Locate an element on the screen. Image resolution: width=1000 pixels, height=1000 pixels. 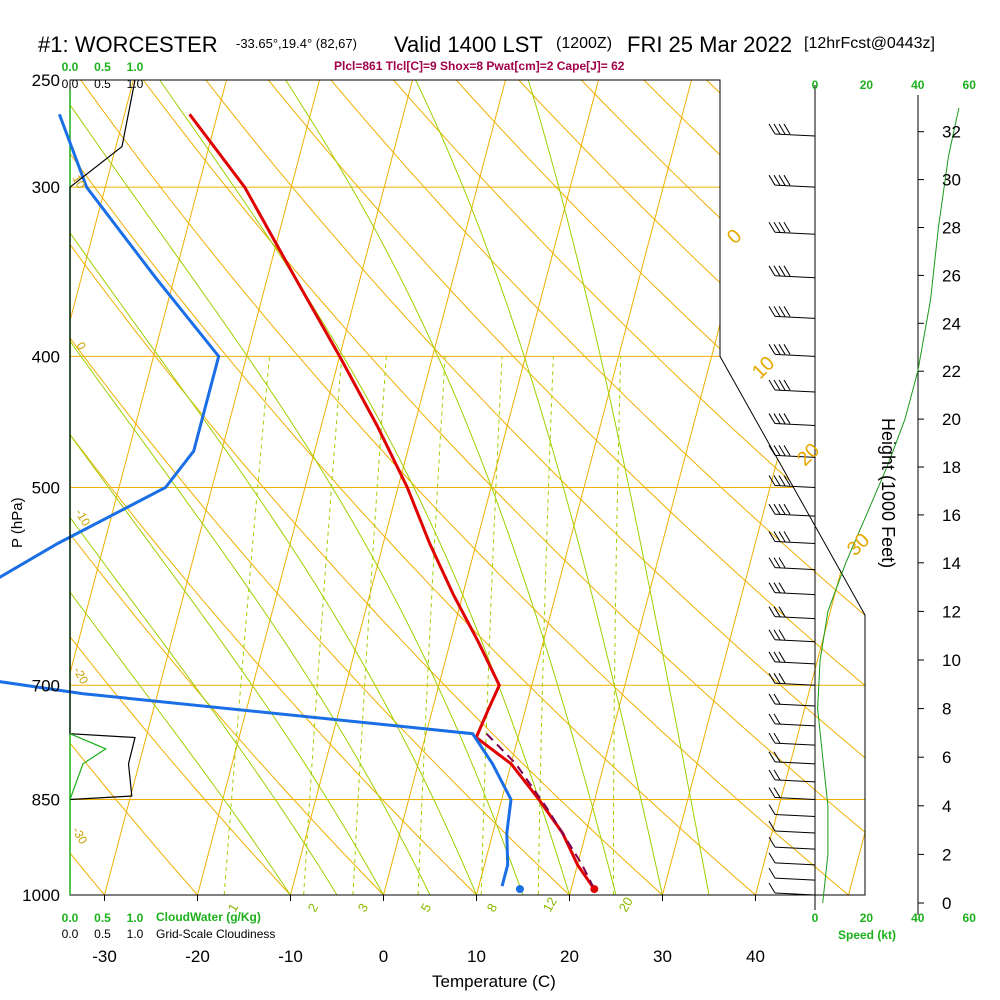
speed-axis-title: Speed (kt) is located at coordinates (867, 935).